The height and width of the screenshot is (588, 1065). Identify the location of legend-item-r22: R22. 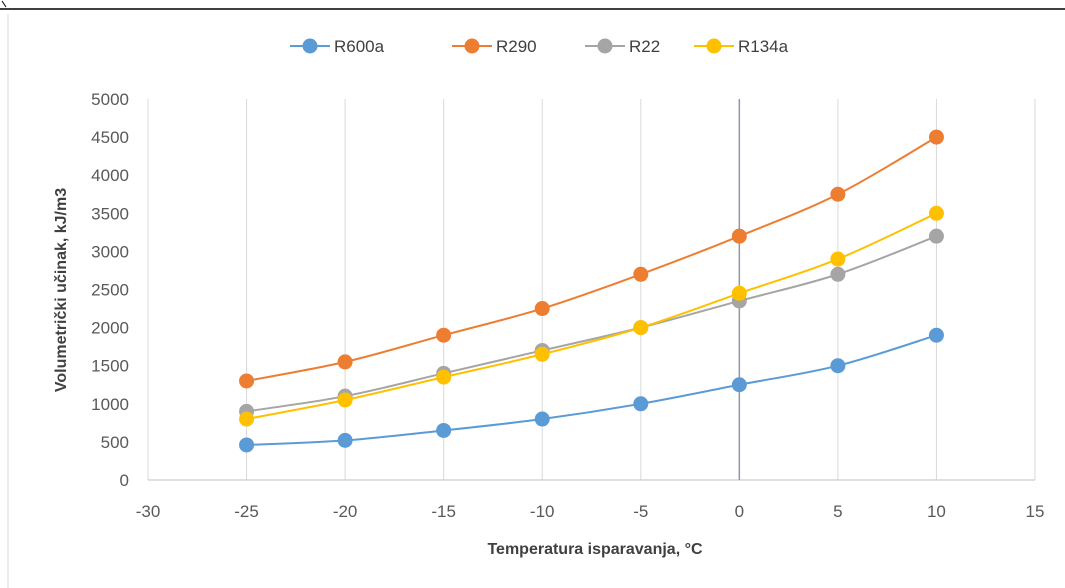
(622, 46).